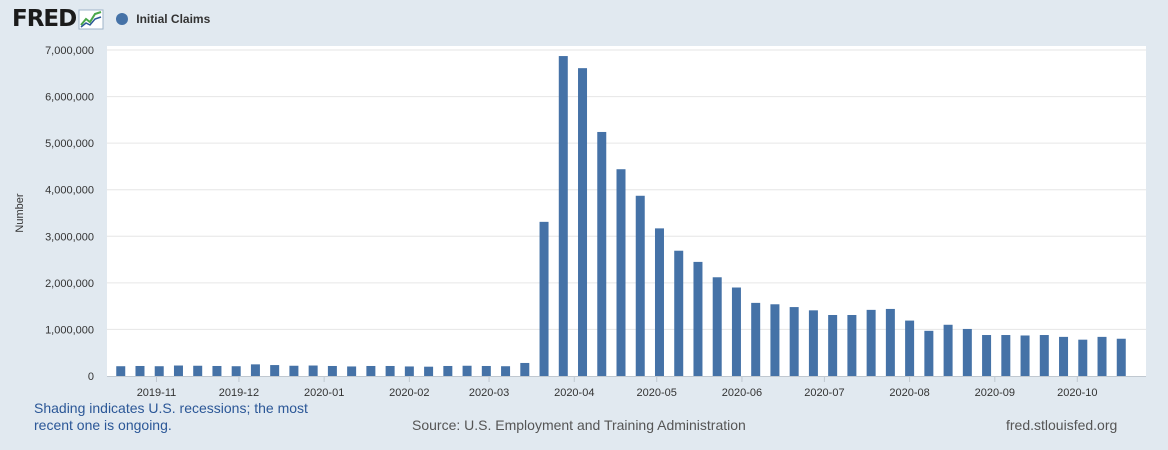  I want to click on y-tick-label: 7,000,000, so click(69, 51).